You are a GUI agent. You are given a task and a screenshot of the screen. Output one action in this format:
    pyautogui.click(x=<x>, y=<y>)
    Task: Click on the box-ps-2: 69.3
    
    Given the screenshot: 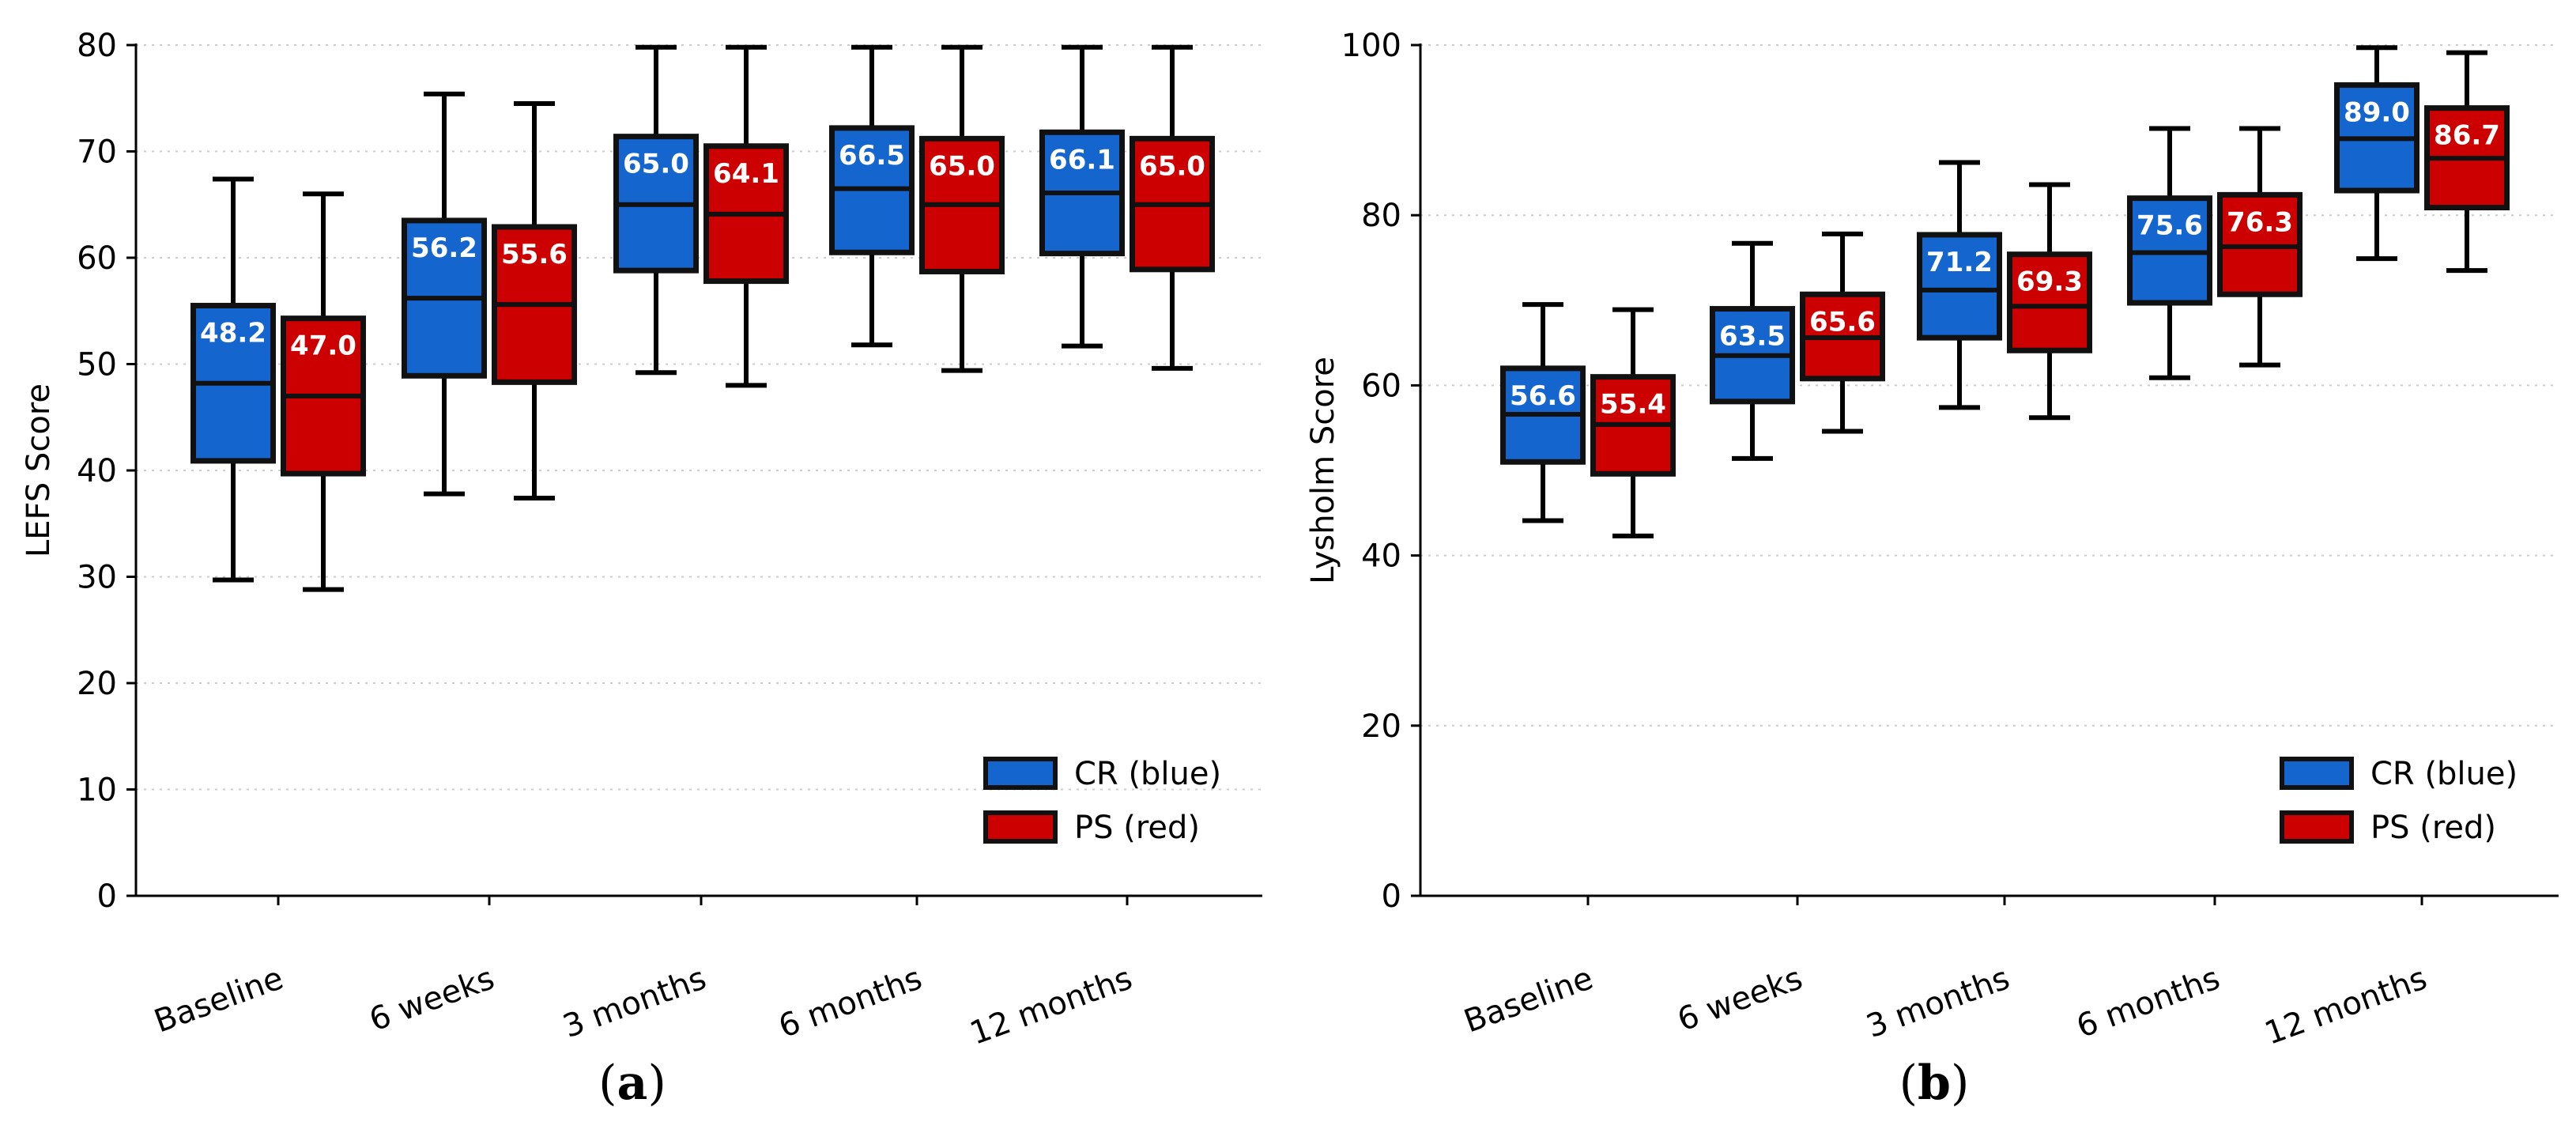 What is the action you would take?
    pyautogui.click(x=2049, y=301)
    